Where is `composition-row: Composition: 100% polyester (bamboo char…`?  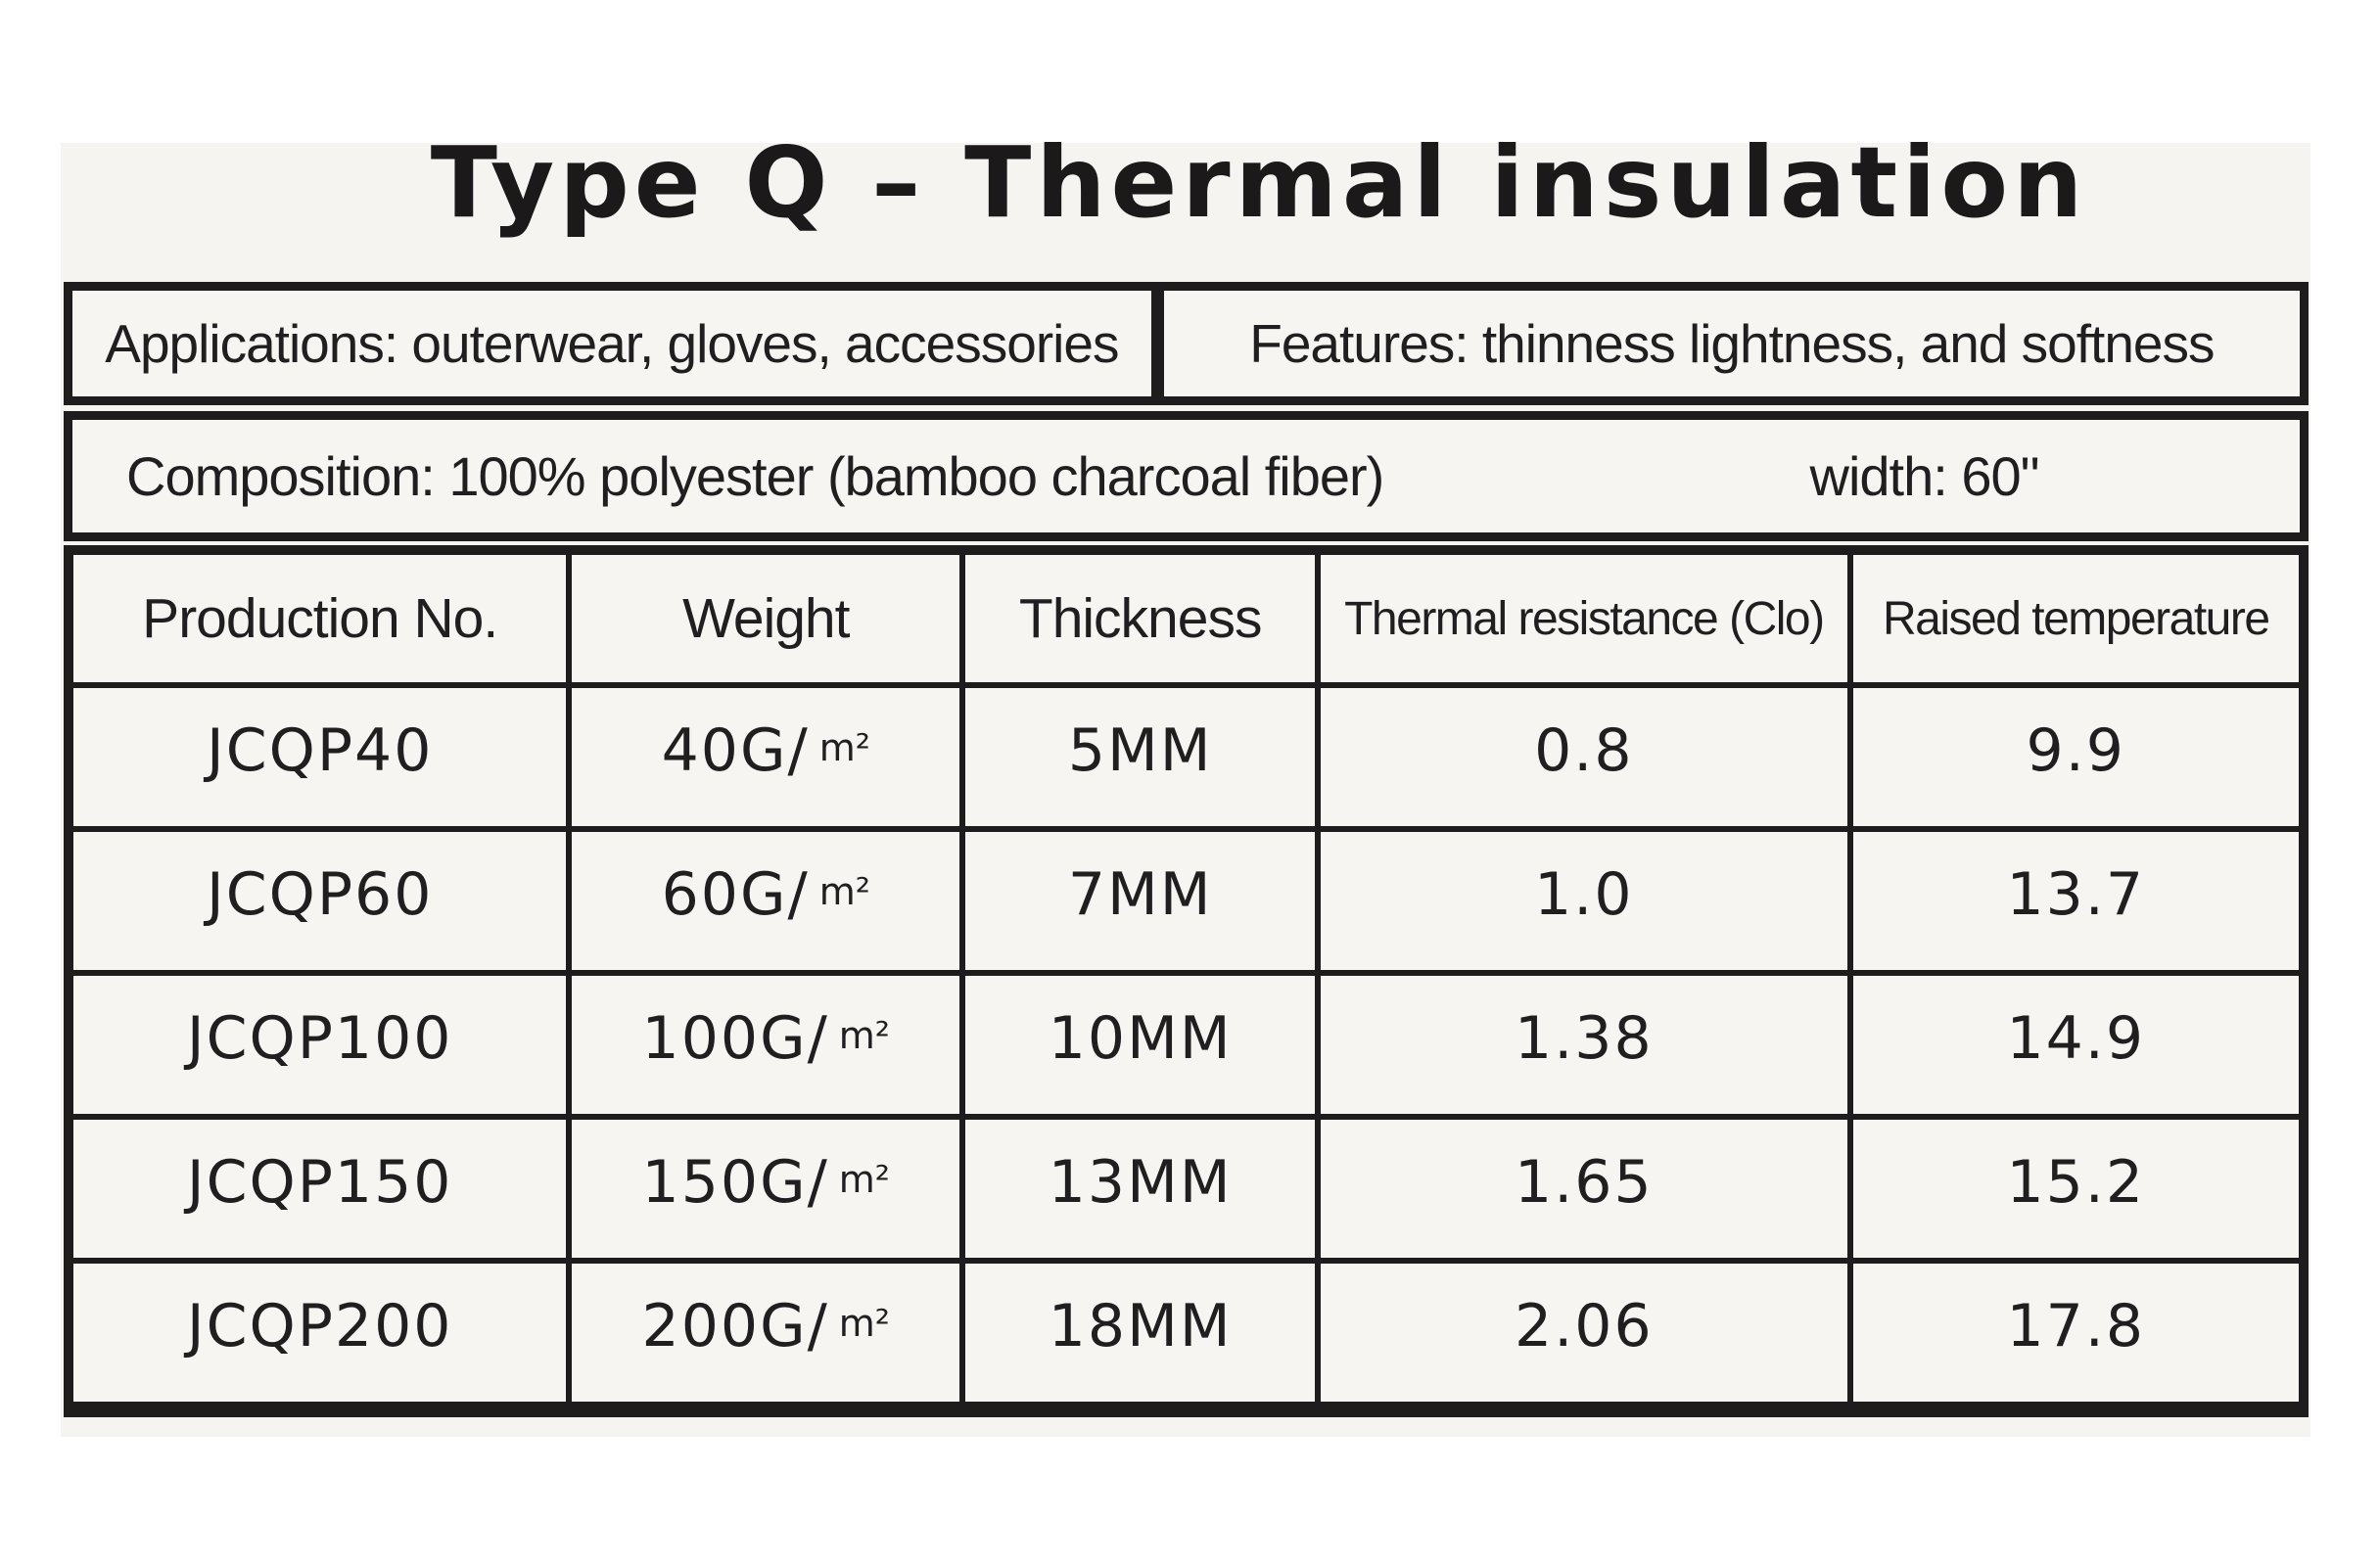
composition-row: Composition: 100% polyester (bamboo char… is located at coordinates (1186, 476).